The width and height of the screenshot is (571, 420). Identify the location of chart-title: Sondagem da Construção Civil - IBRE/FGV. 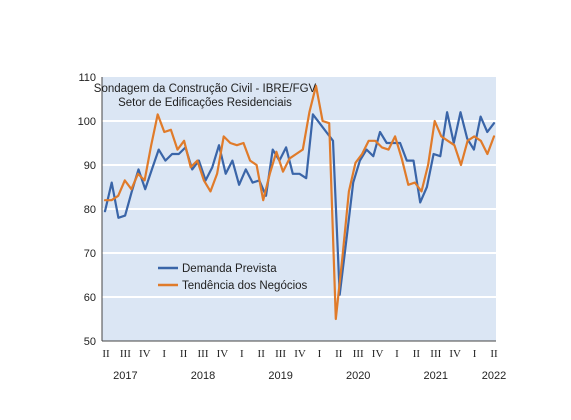
(205, 89).